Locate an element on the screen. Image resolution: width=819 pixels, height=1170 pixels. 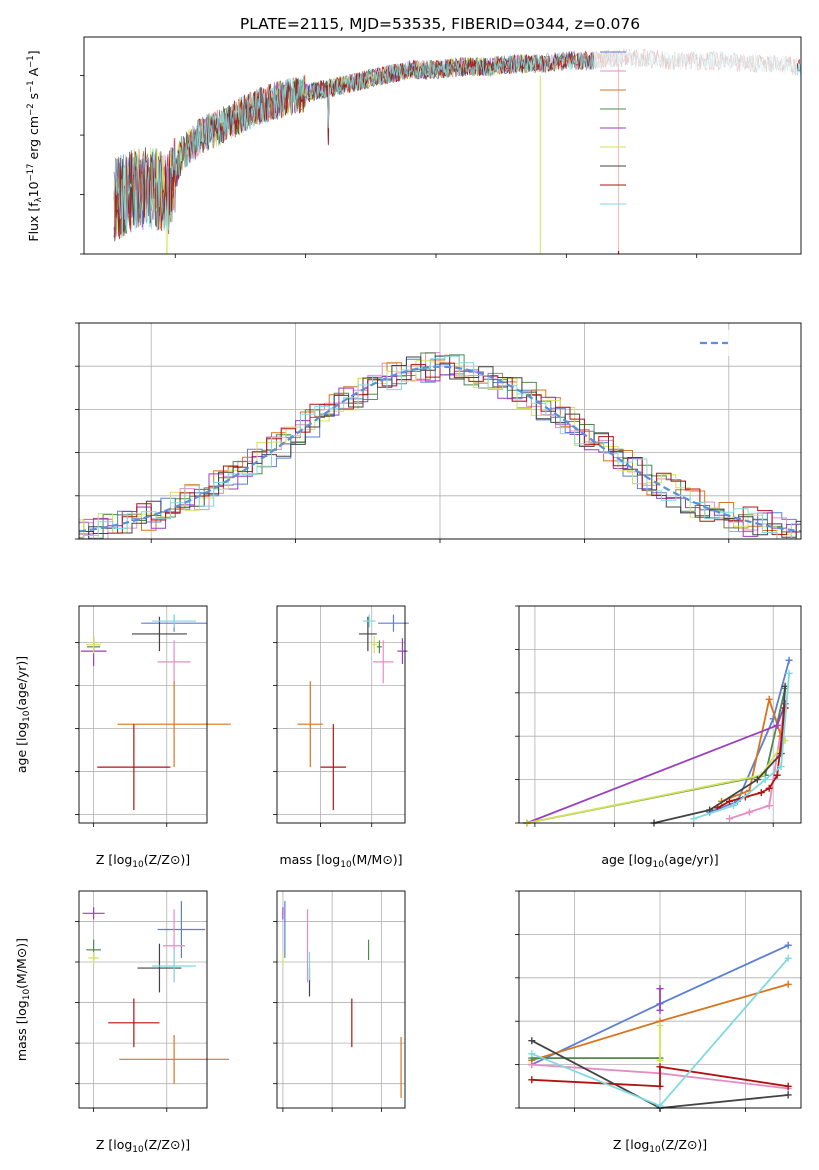
y-axis-label-sub: λ is located at coordinates (39, 199).